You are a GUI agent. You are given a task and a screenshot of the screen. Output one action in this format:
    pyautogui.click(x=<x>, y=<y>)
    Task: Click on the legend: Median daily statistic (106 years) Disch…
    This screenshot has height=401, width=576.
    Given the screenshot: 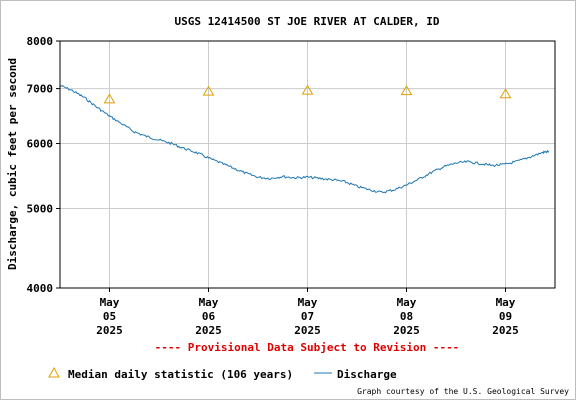 What is the action you would take?
    pyautogui.click(x=222, y=373)
    